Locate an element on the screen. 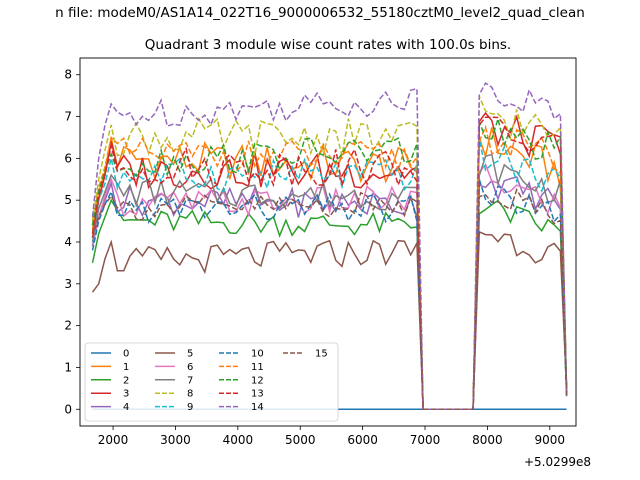 Image resolution: width=640 pixels, height=480 pixels. legend-label: 12 is located at coordinates (257, 380).